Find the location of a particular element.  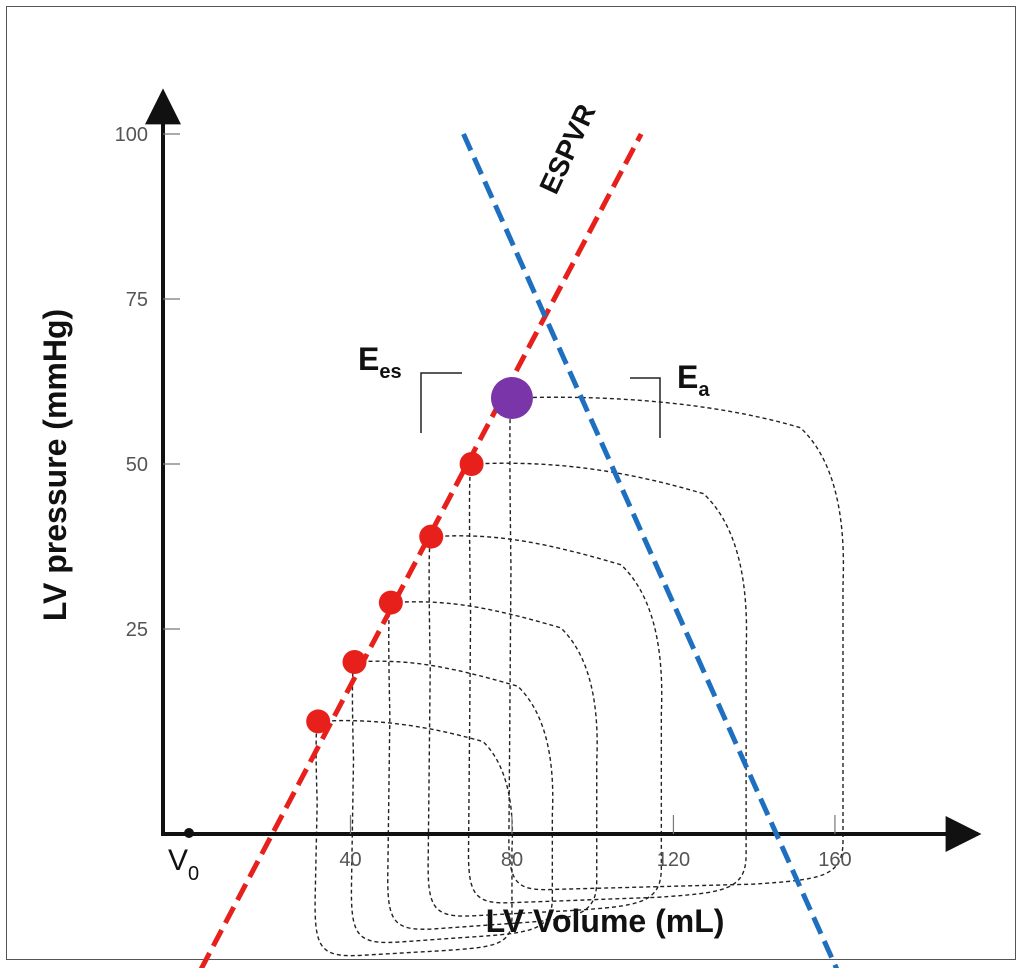

x-axis-title: LV Volume (mL) is located at coordinates (605, 921).